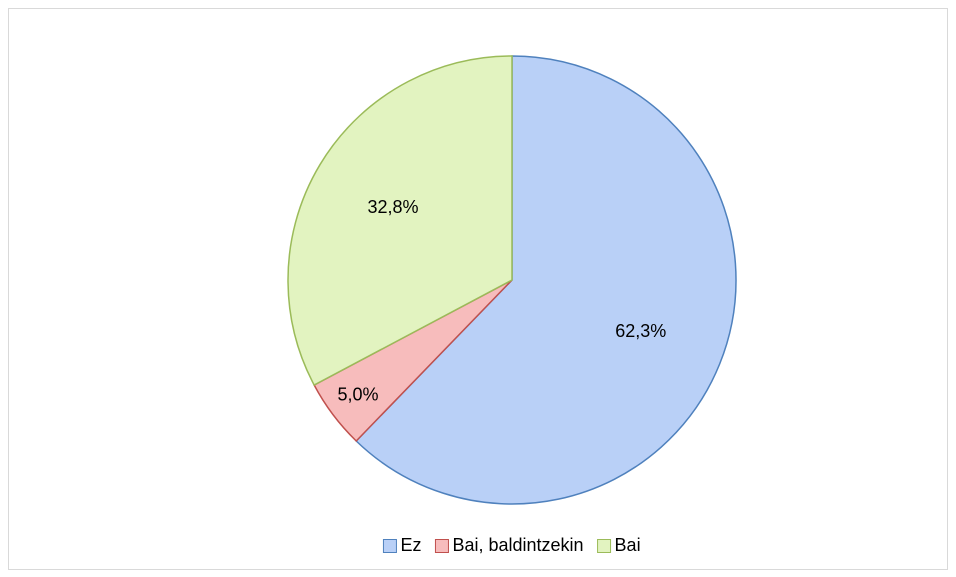 The height and width of the screenshot is (577, 956). I want to click on legend-label: Bai, so click(628, 545).